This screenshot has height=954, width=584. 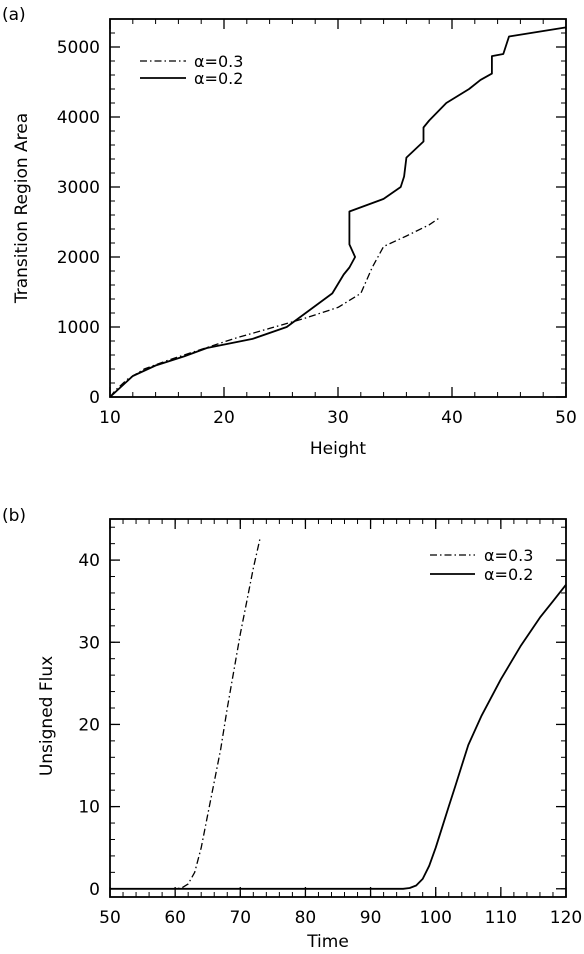 What do you see at coordinates (47, 716) in the screenshot?
I see `panel-b-y-axis-label: Unsigned Flux` at bounding box center [47, 716].